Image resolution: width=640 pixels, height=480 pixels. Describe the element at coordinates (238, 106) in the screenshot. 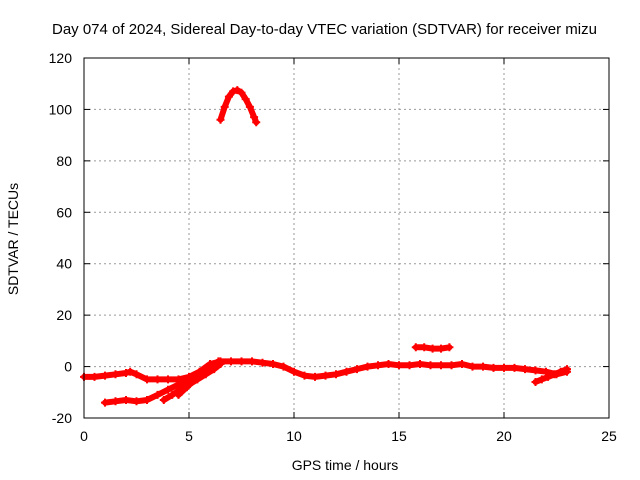

I see `series-line` at that location.